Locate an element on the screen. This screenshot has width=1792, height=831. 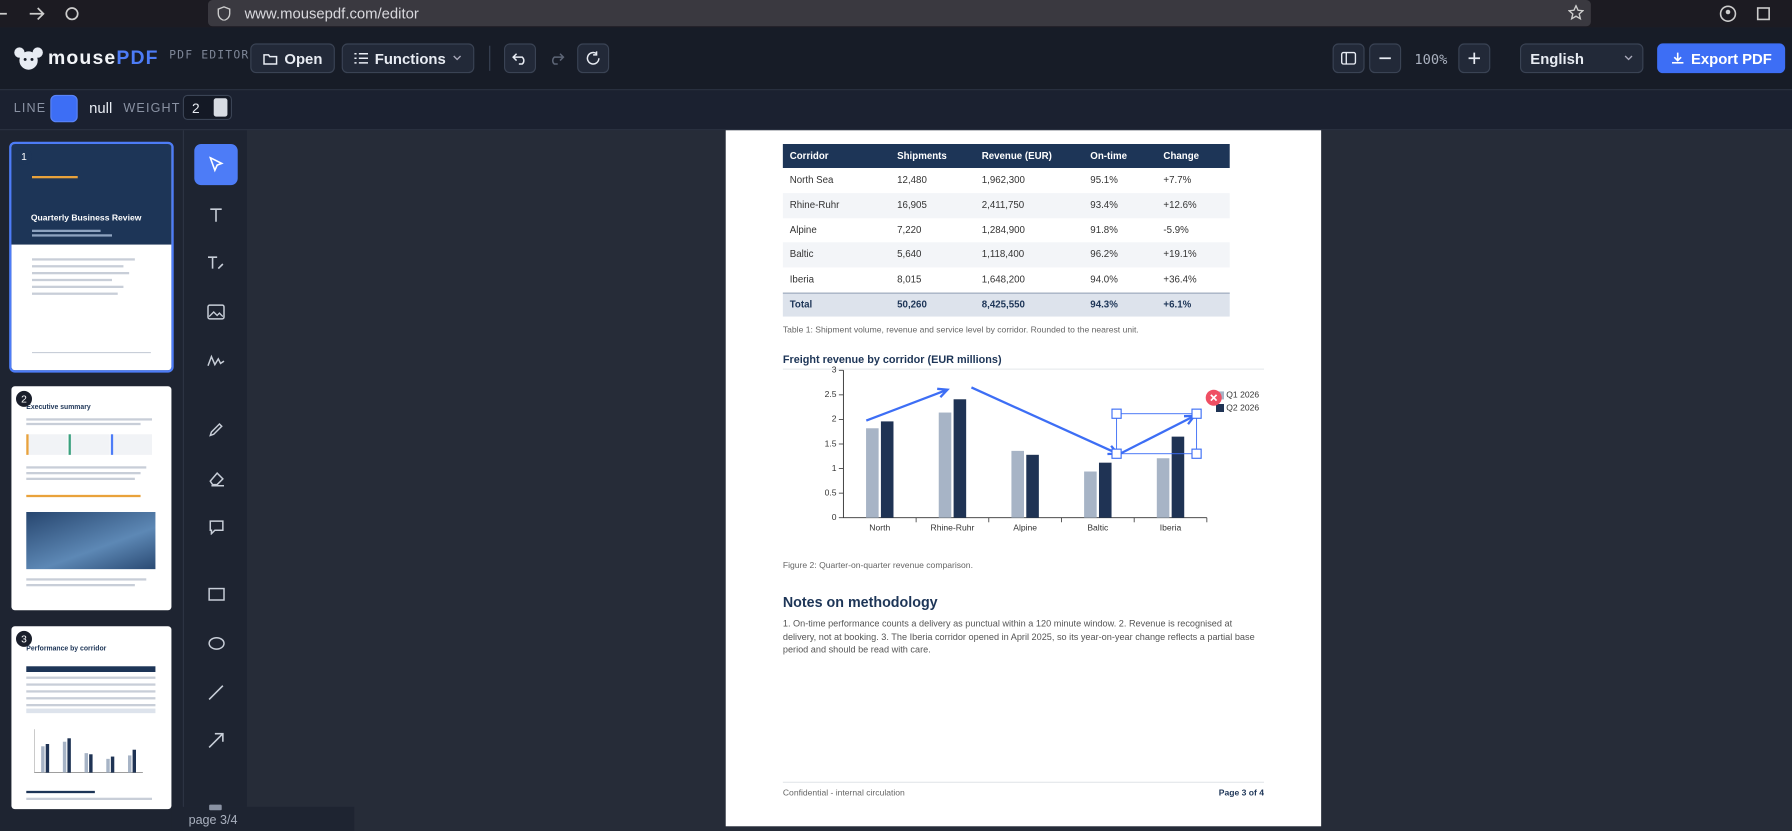
line-icon is located at coordinates (216, 692).